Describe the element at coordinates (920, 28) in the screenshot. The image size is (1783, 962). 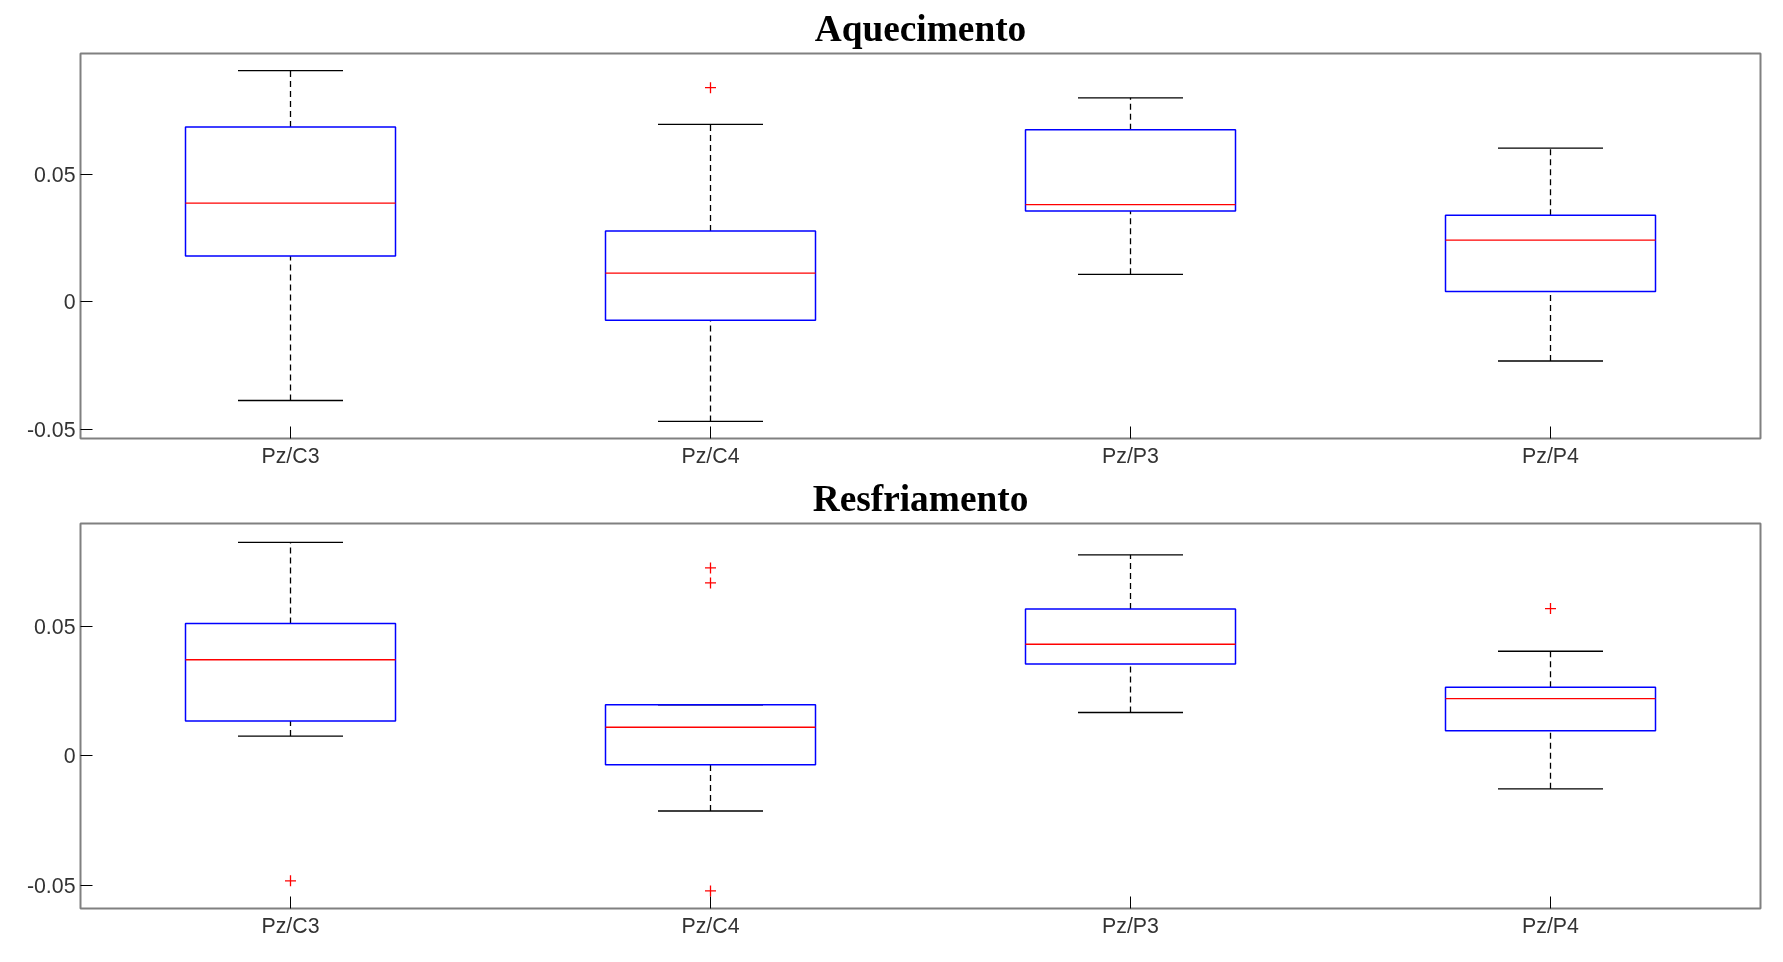
I see `chart-title: Aquecimento` at that location.